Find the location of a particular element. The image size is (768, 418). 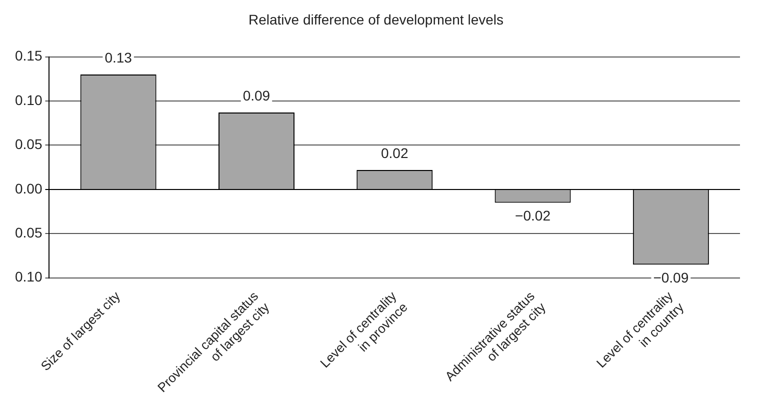

data-label: 0.13 is located at coordinates (118, 57).